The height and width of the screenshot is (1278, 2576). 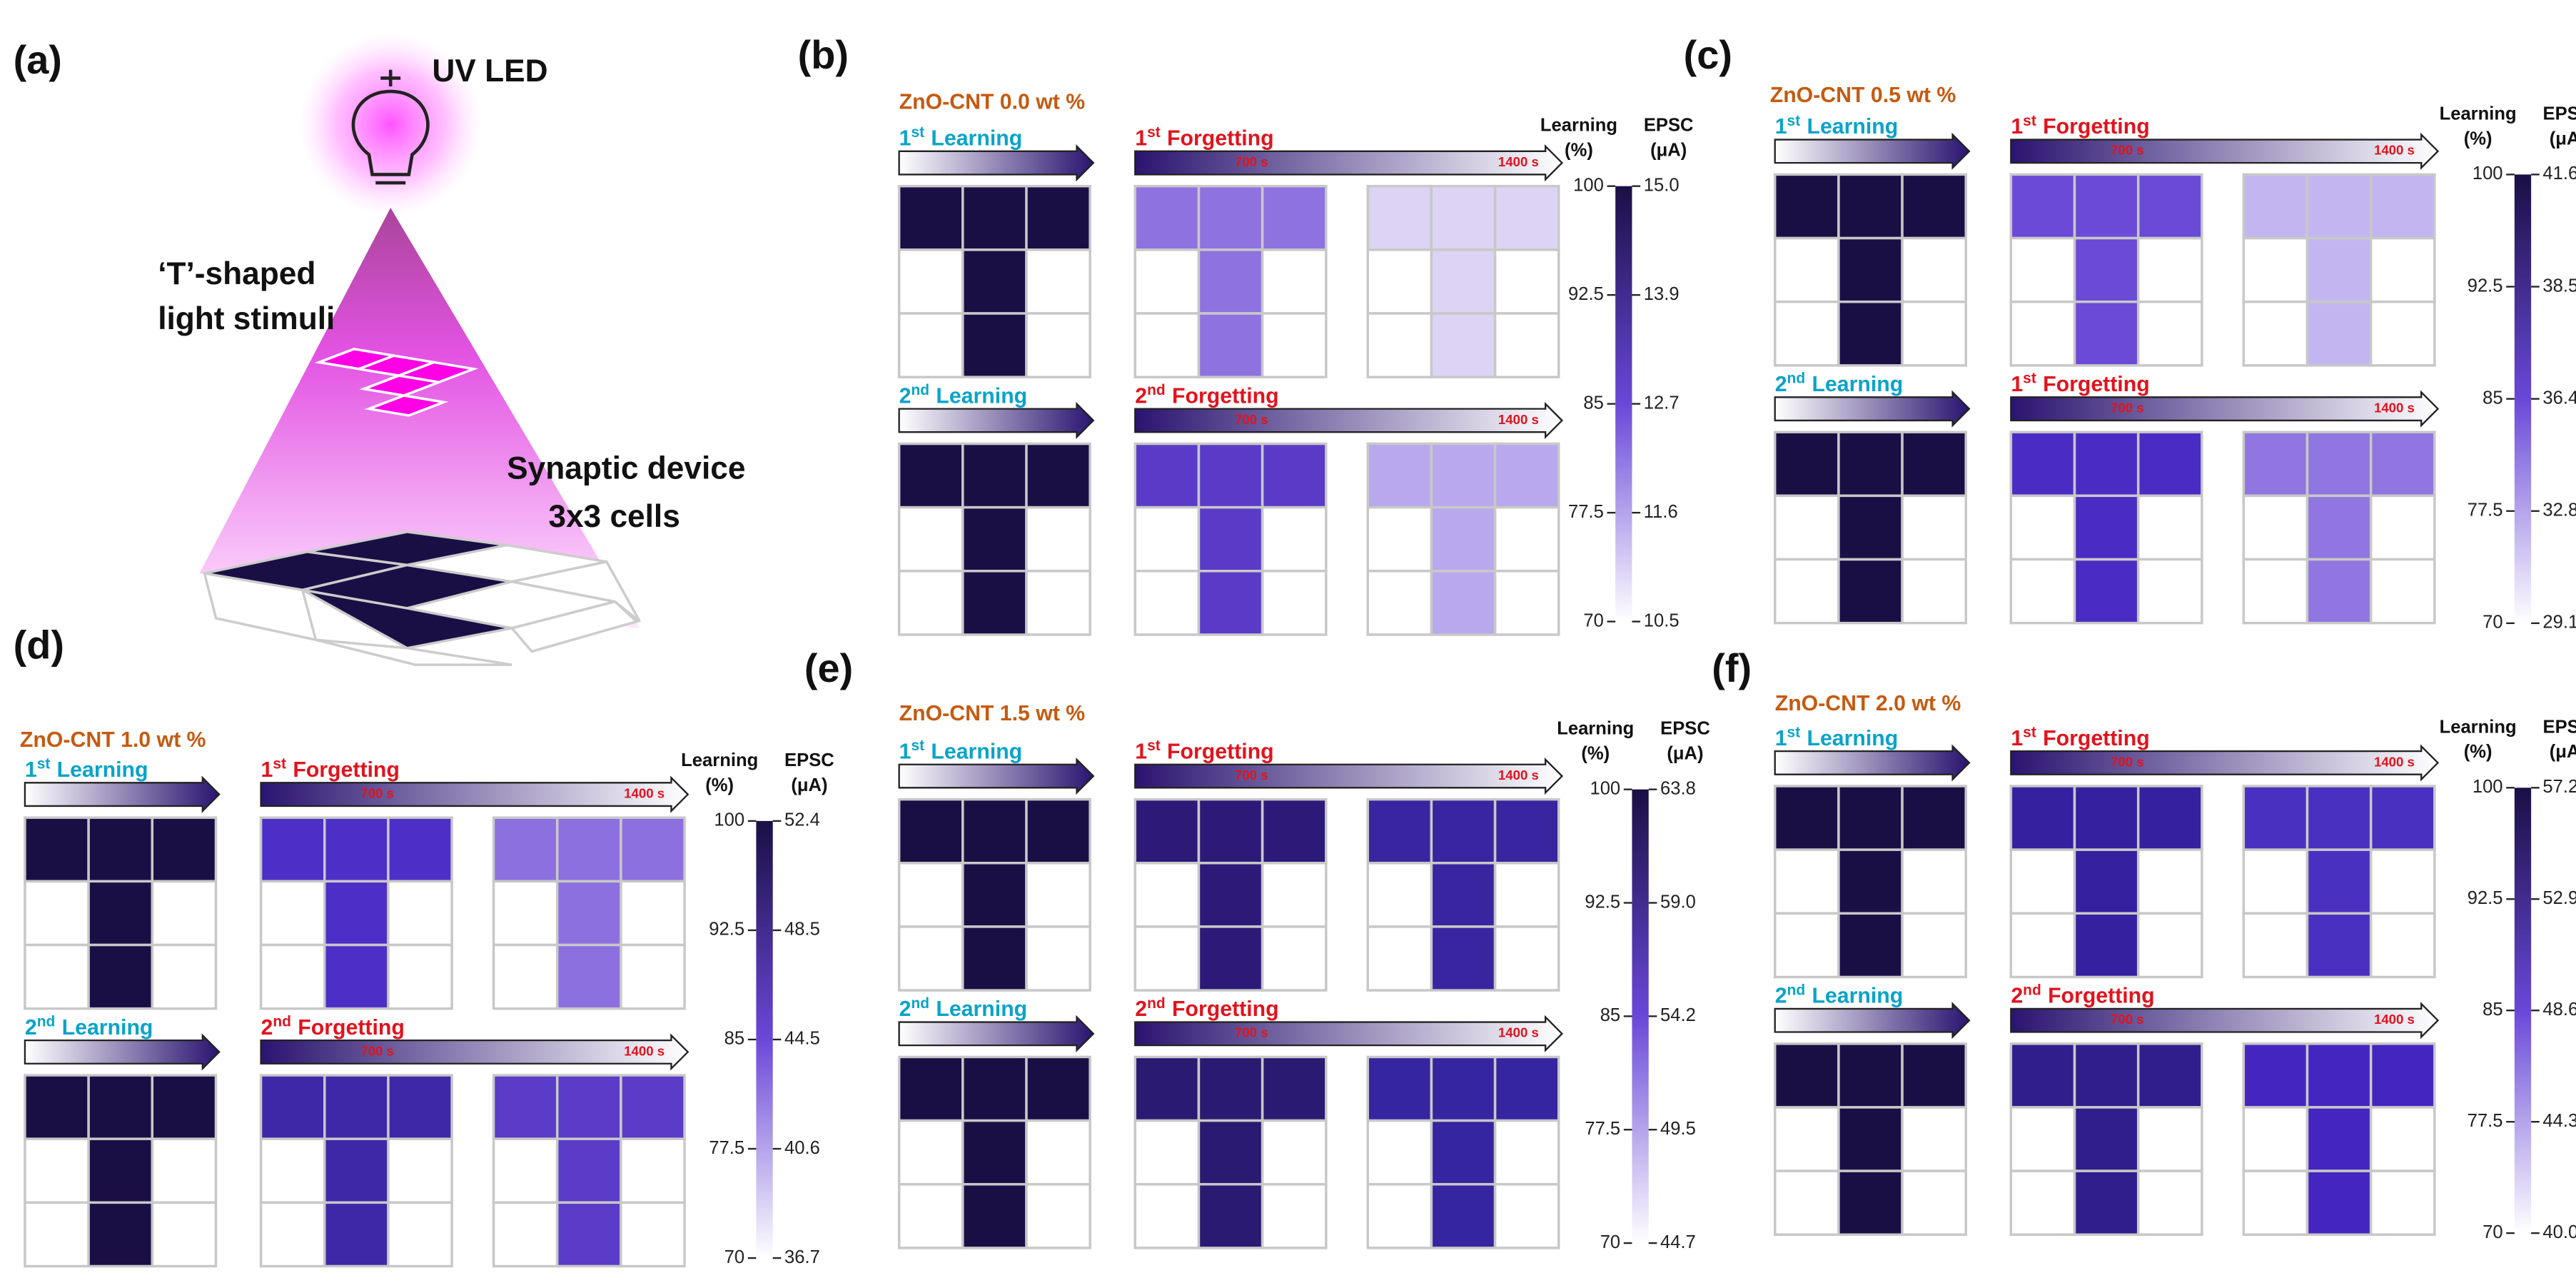 What do you see at coordinates (2559, 898) in the screenshot?
I see `tick-label: 52.9` at bounding box center [2559, 898].